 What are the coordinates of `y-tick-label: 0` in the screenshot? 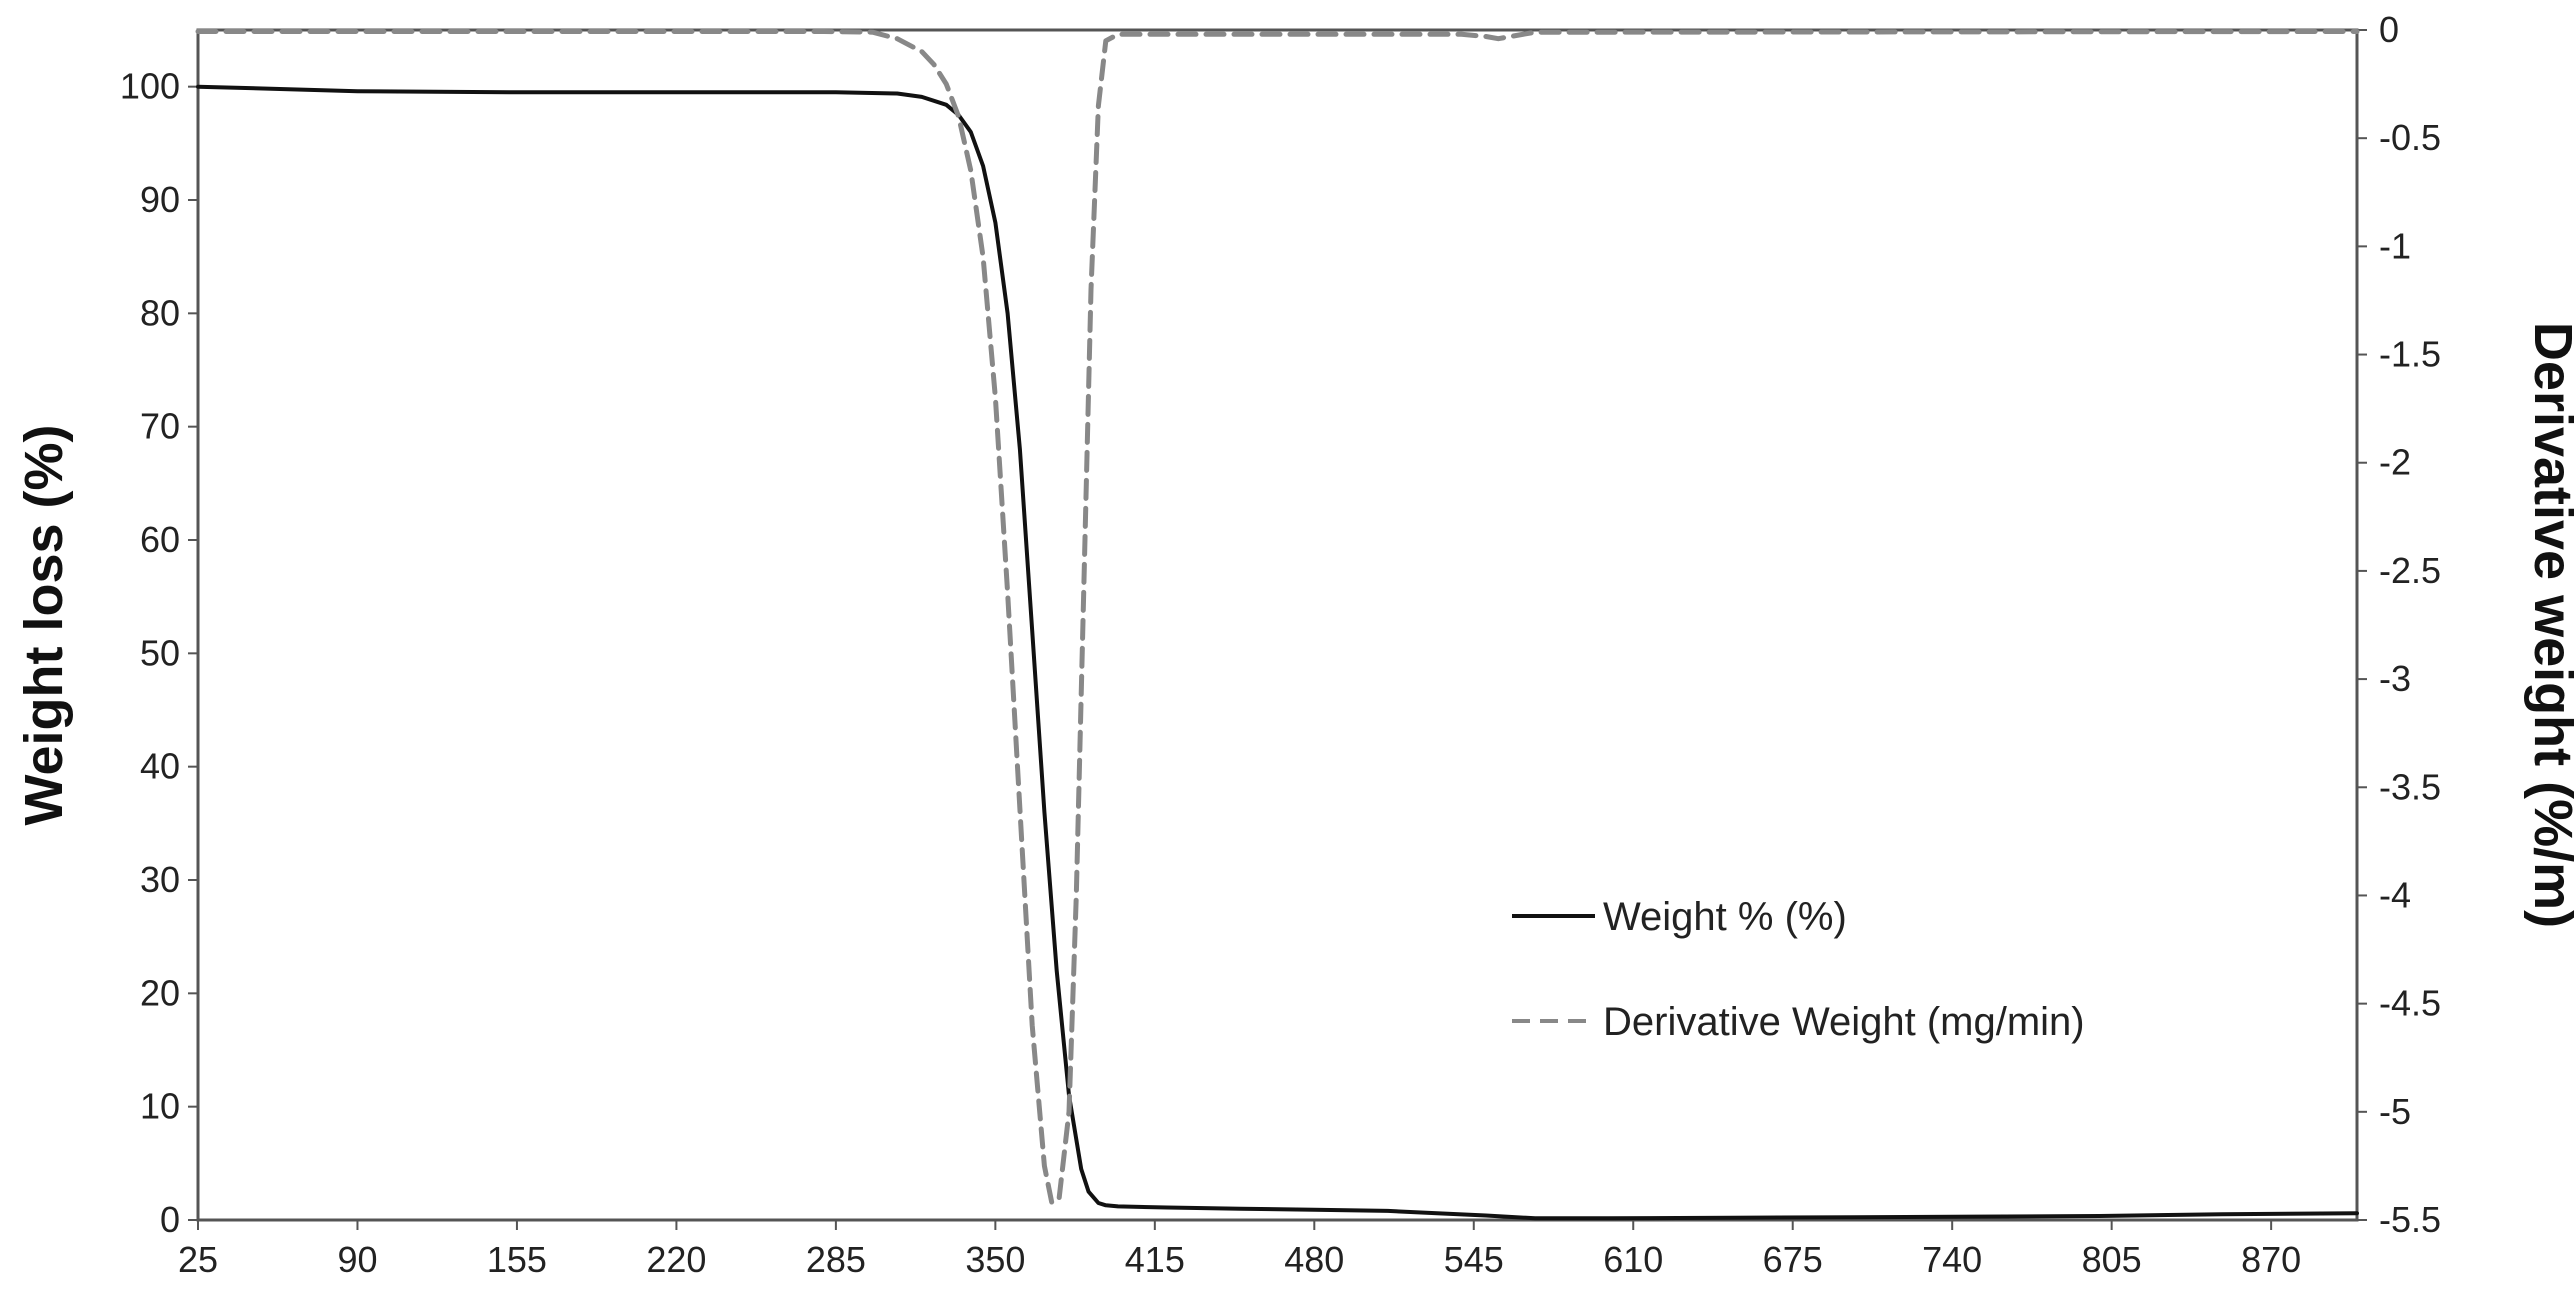 It's located at (170, 1219).